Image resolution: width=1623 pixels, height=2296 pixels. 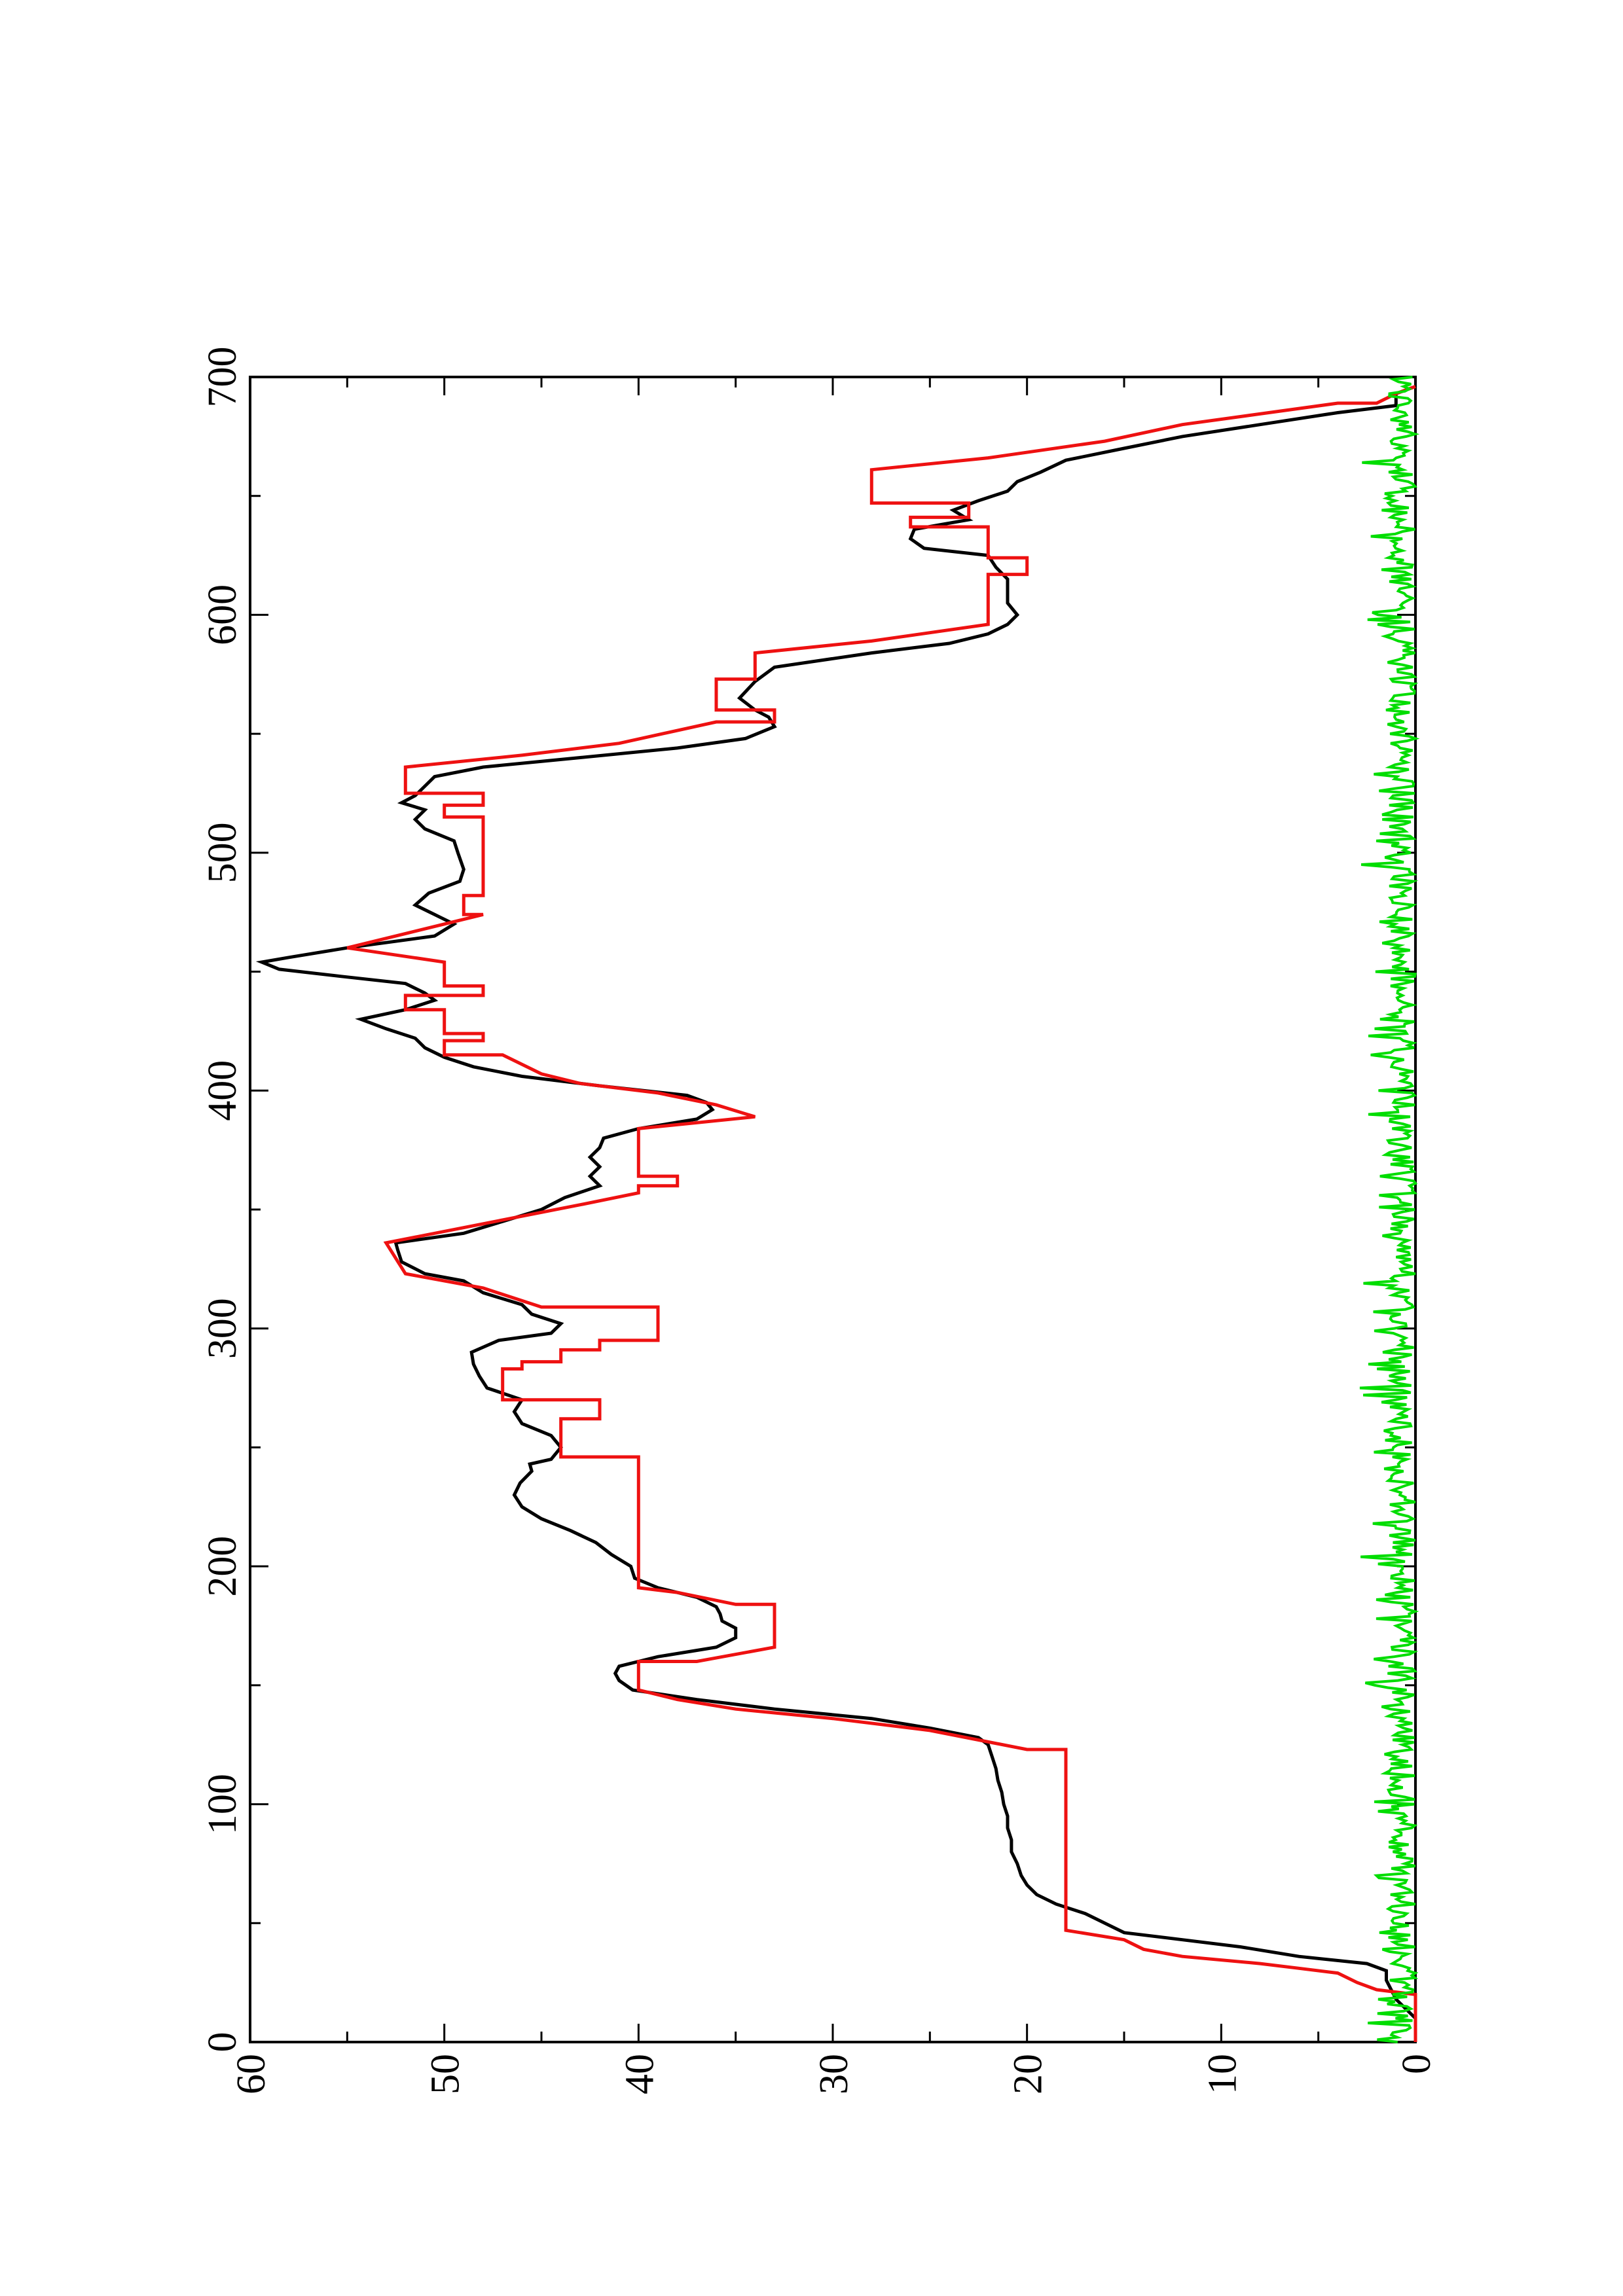 What do you see at coordinates (222, 852) in the screenshot?
I see `x-tick-label: 500` at bounding box center [222, 852].